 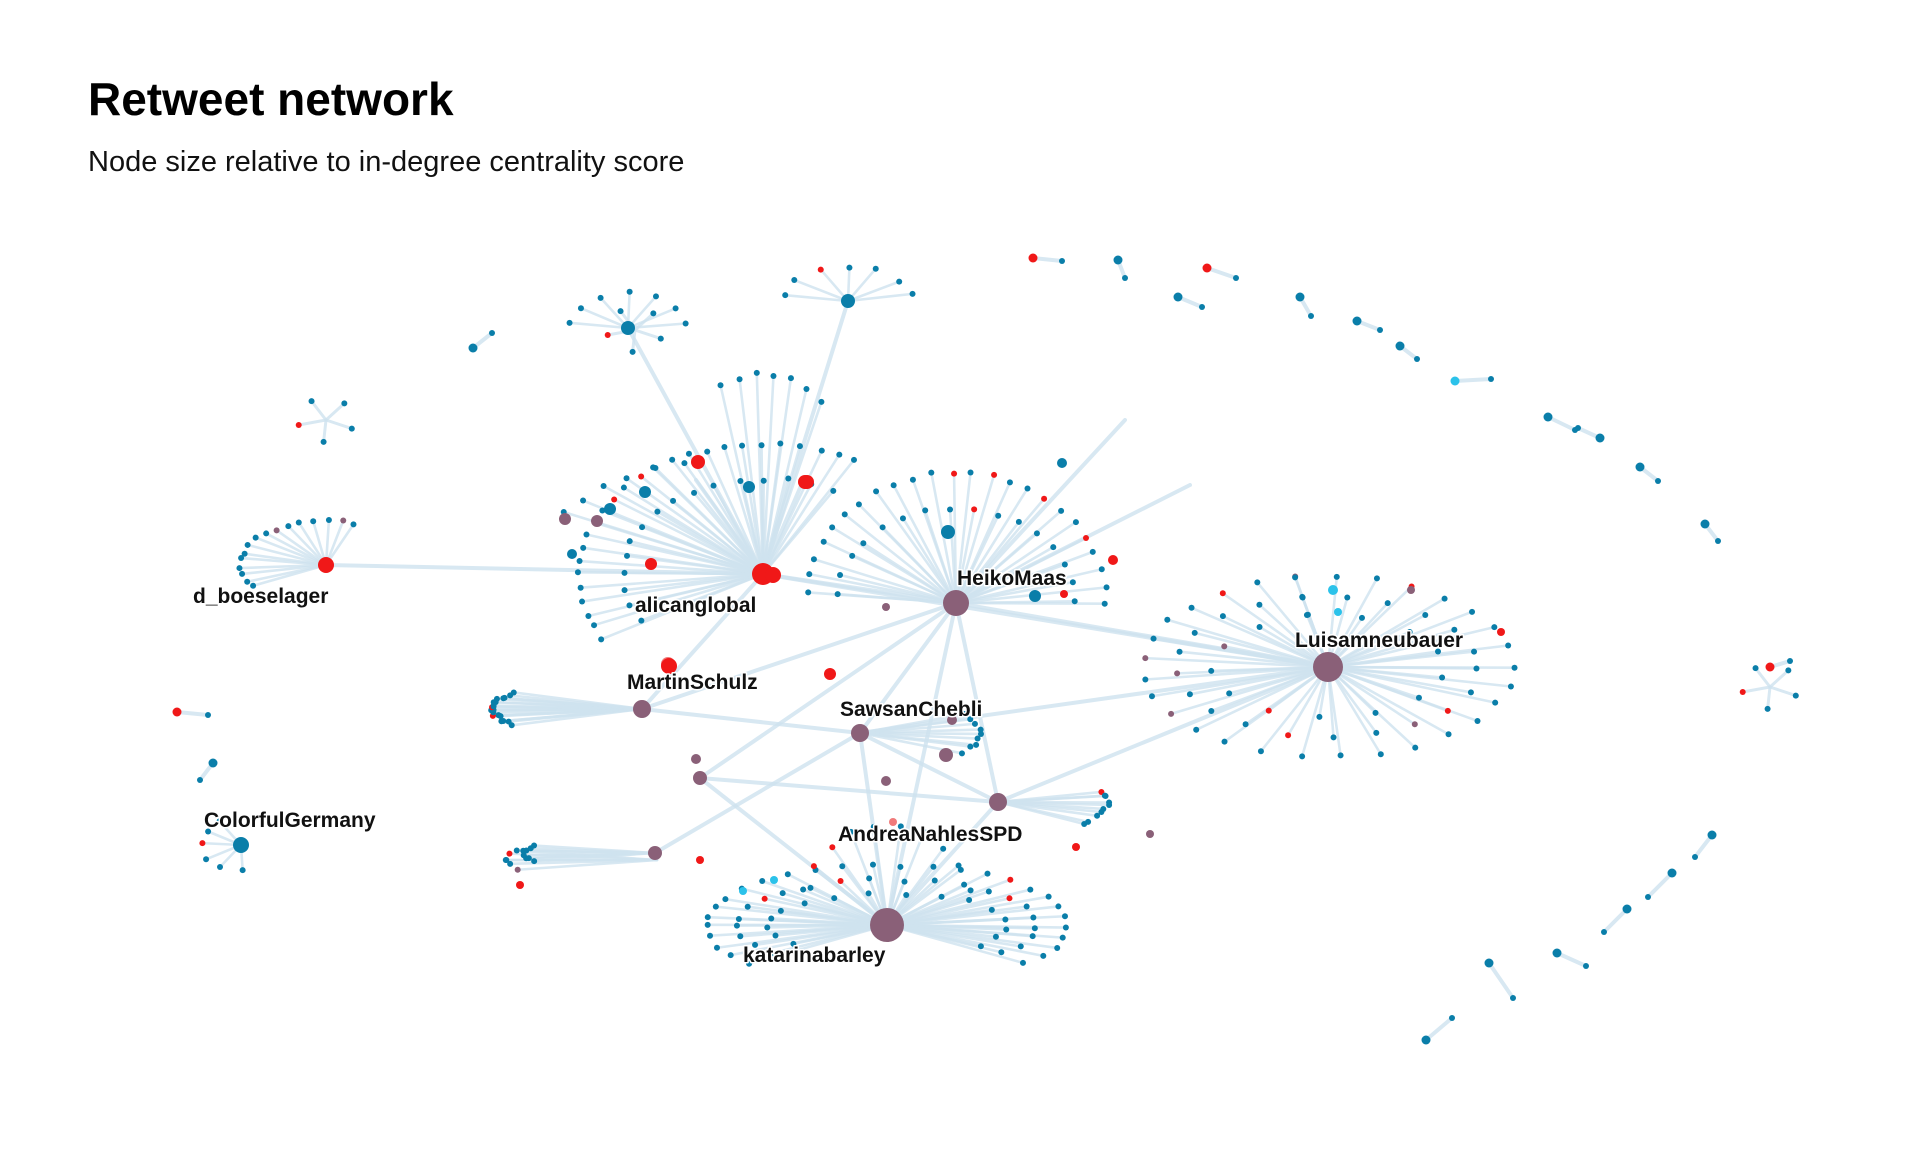 What do you see at coordinates (911, 709) in the screenshot?
I see `hub-label-sawsanchebli: SawsanChebli` at bounding box center [911, 709].